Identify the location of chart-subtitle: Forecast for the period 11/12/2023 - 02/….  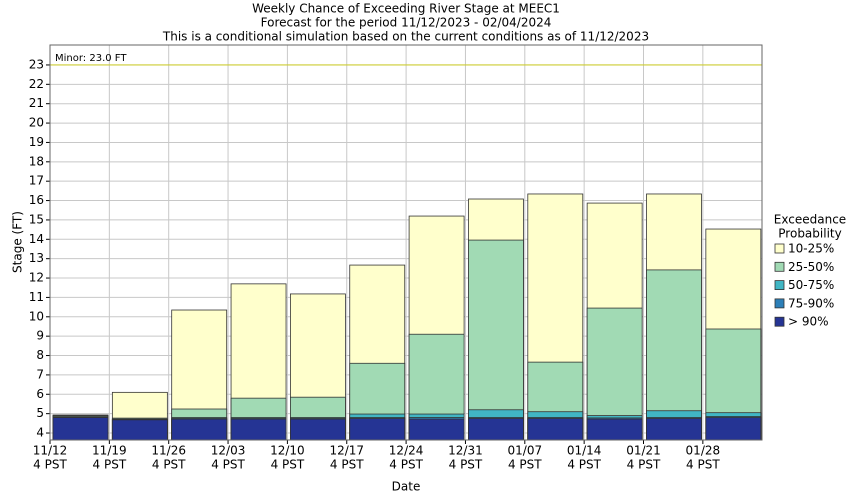
(406, 23).